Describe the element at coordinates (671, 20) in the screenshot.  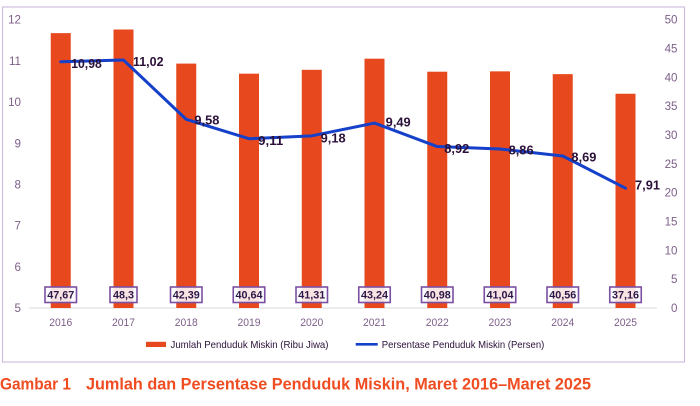
I see `svg-text: 50` at that location.